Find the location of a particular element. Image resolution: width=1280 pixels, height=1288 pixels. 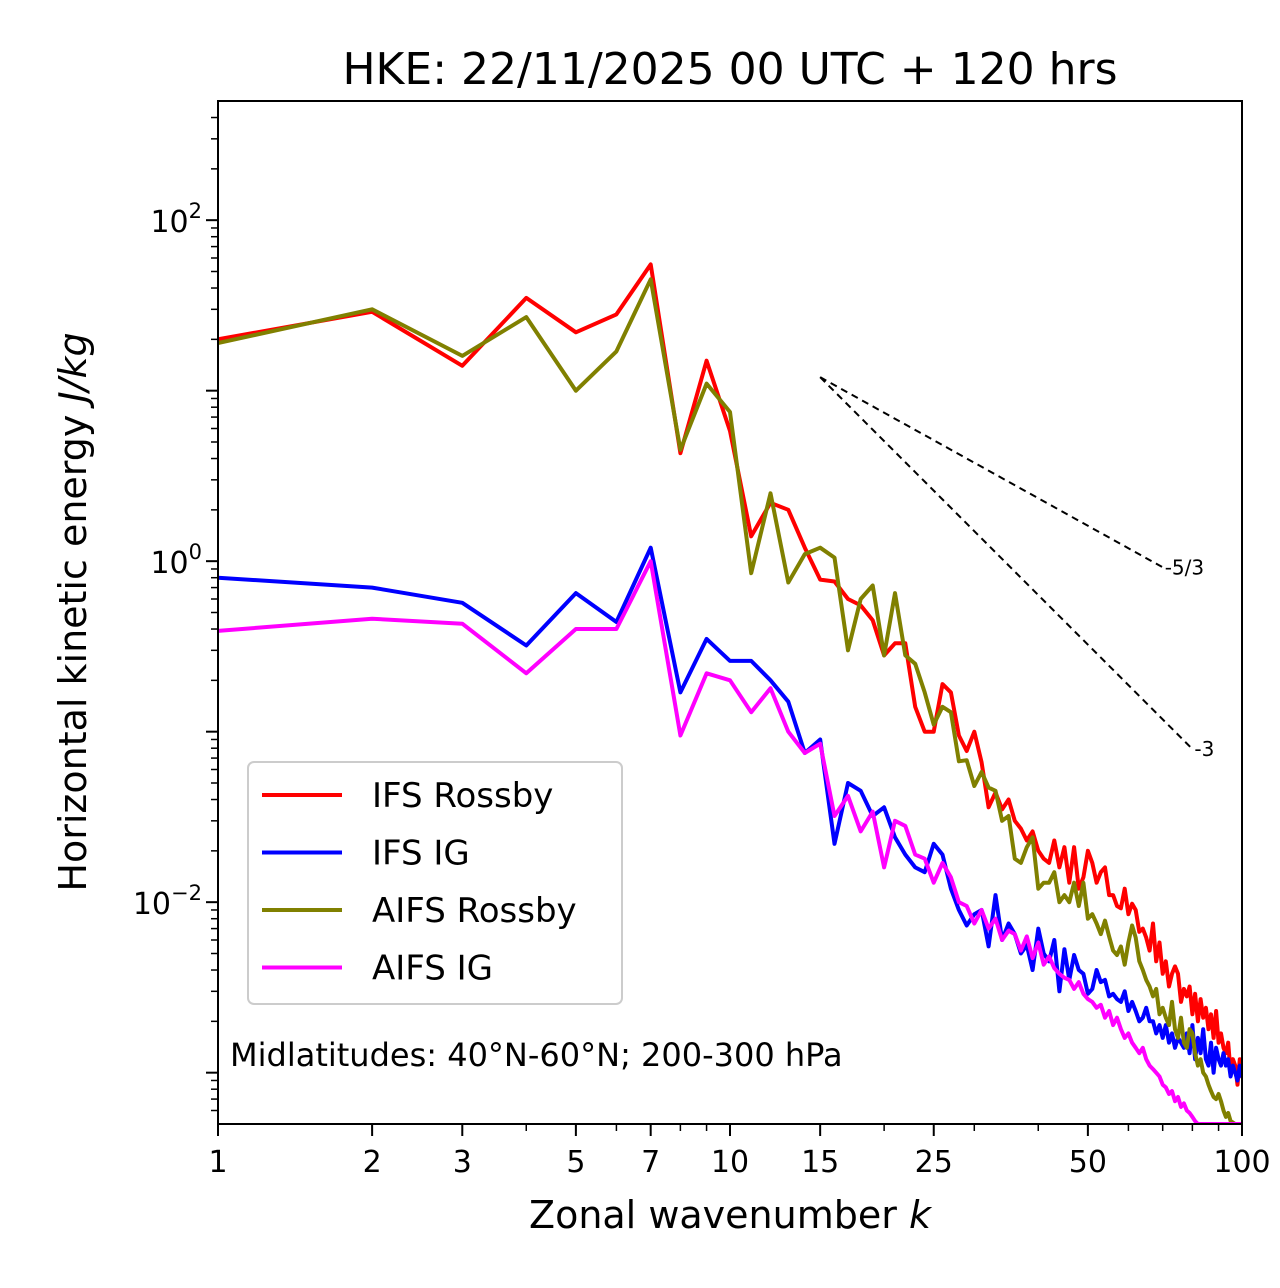

legend-items: IFS Rossby IFS IG AIFS Rossby AIFS IG is located at coordinates (419, 882).